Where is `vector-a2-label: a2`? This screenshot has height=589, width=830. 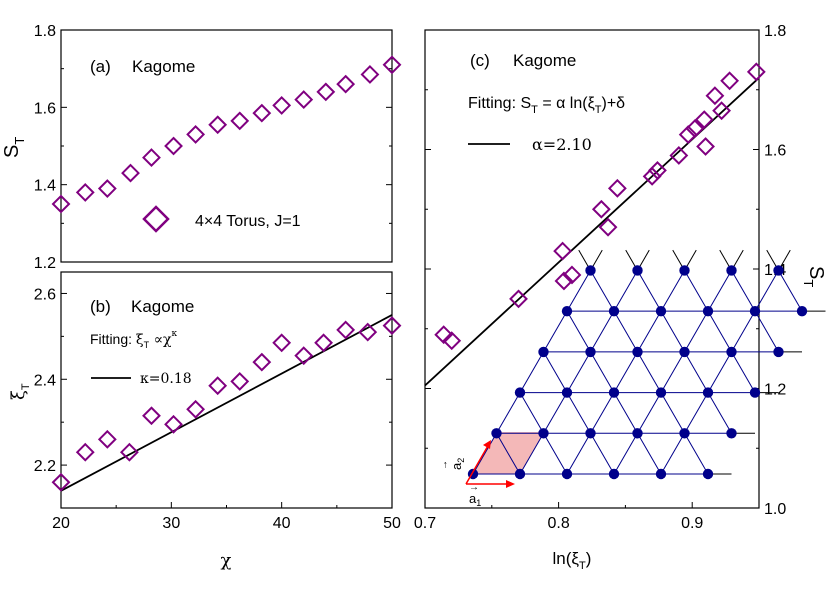
vector-a2-label: a2 is located at coordinates (457, 464).